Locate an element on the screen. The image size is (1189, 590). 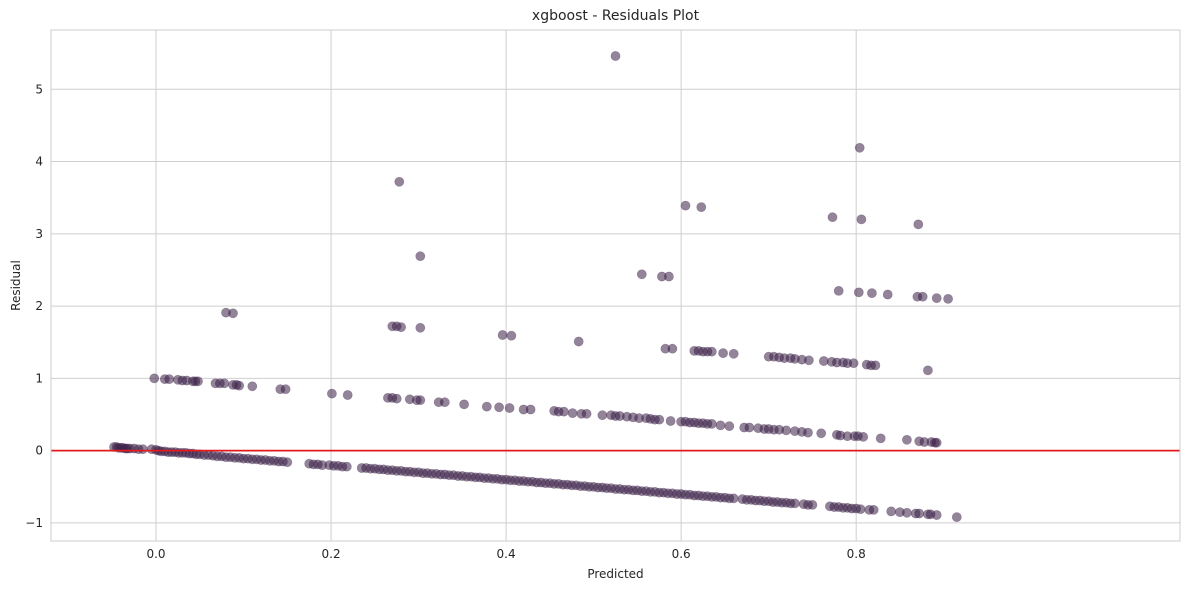
x-tick-label: 0.6 is located at coordinates (681, 554).